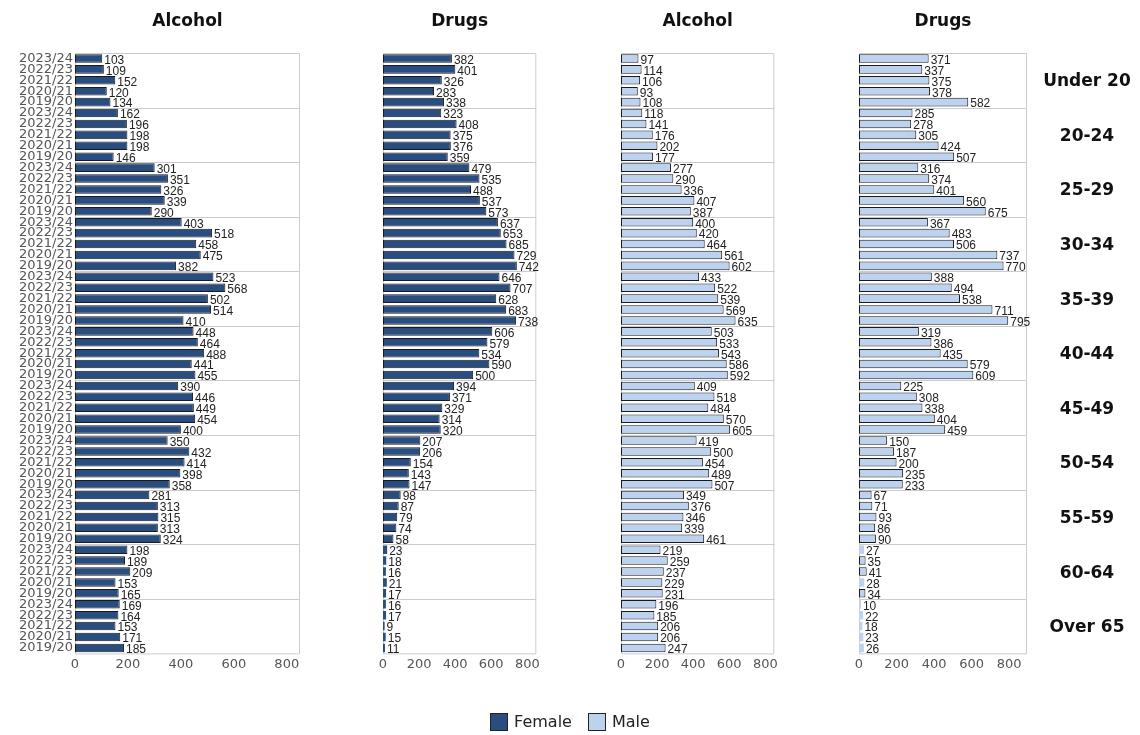  Describe the element at coordinates (125, 158) in the screenshot. I see `data-label: 146` at that location.